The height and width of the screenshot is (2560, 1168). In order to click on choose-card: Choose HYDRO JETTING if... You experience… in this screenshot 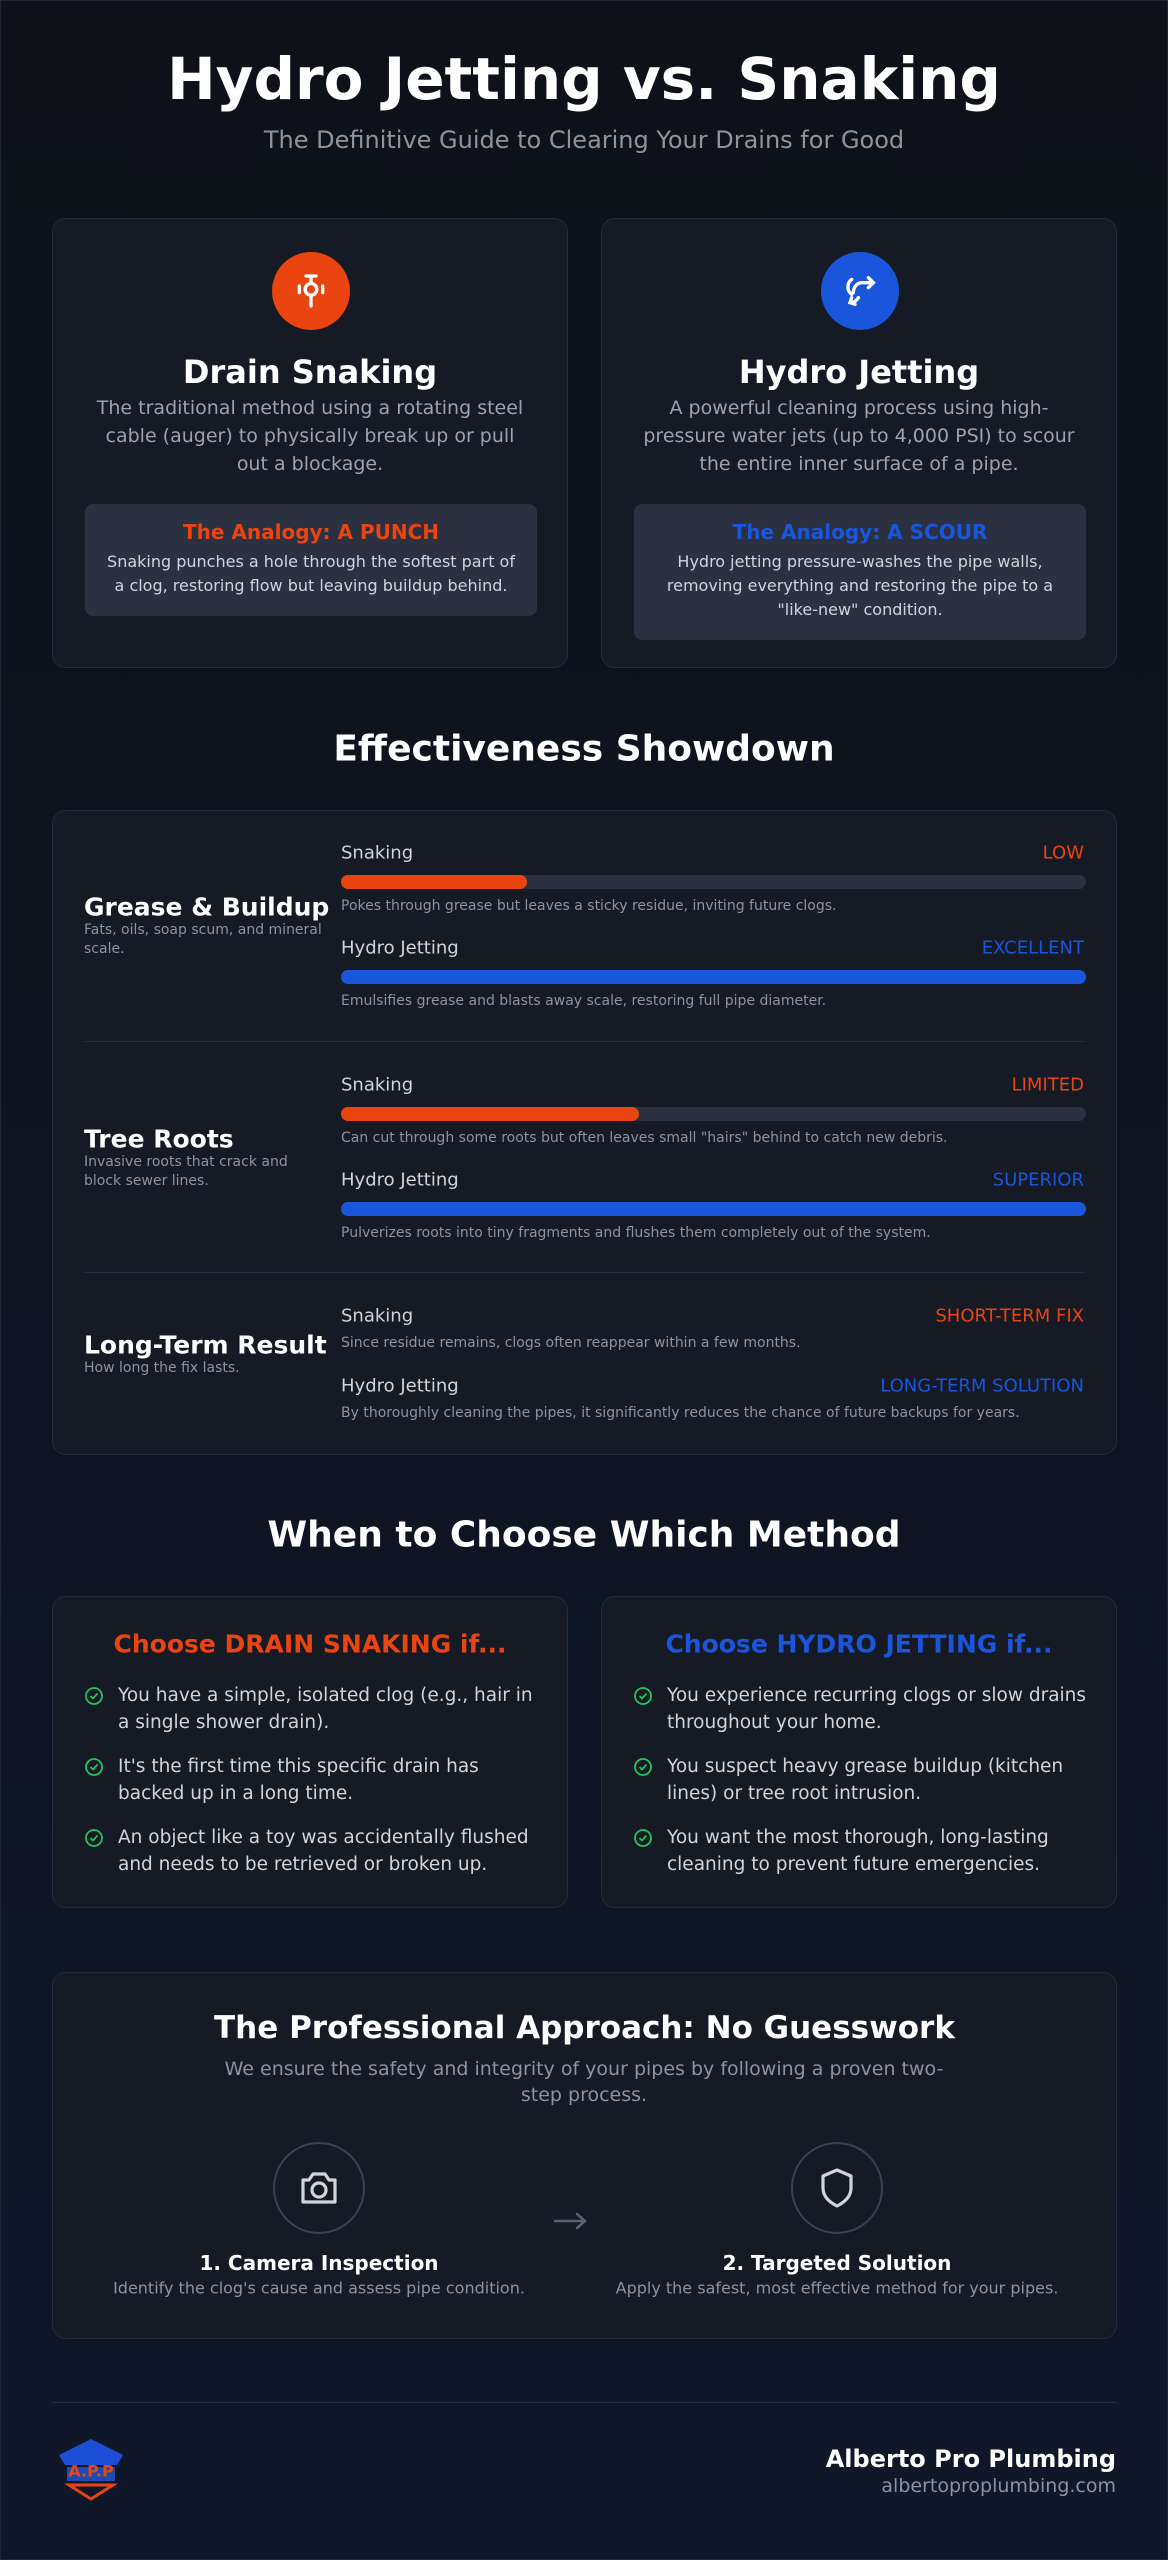, I will do `click(859, 1752)`.